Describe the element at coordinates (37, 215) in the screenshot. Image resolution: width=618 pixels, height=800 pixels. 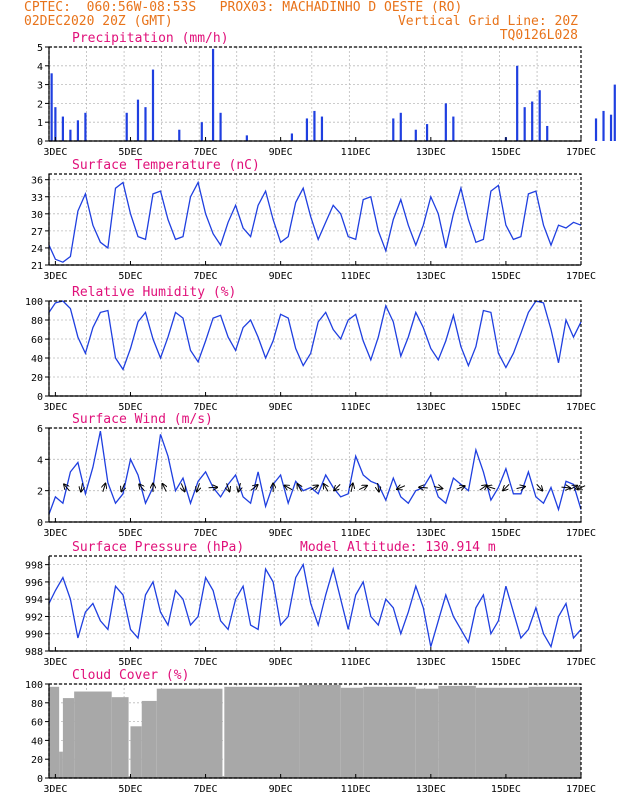
I see `y-tick-label: 30` at that location.